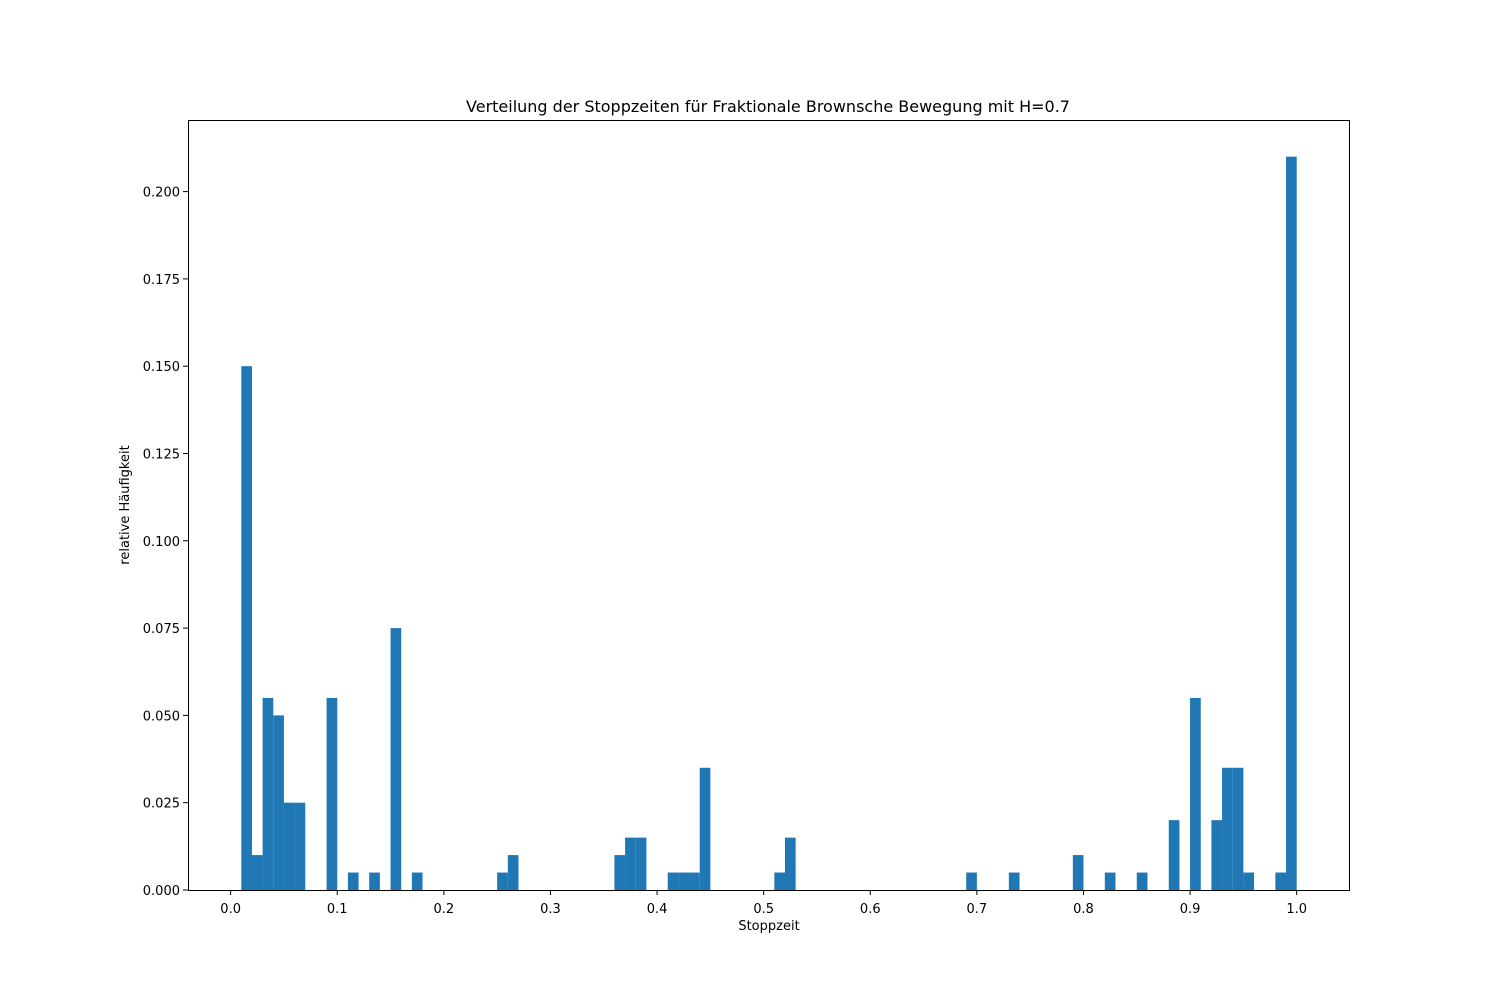  Describe the element at coordinates (763, 909) in the screenshot. I see `x-tick-label: 0.5` at that location.